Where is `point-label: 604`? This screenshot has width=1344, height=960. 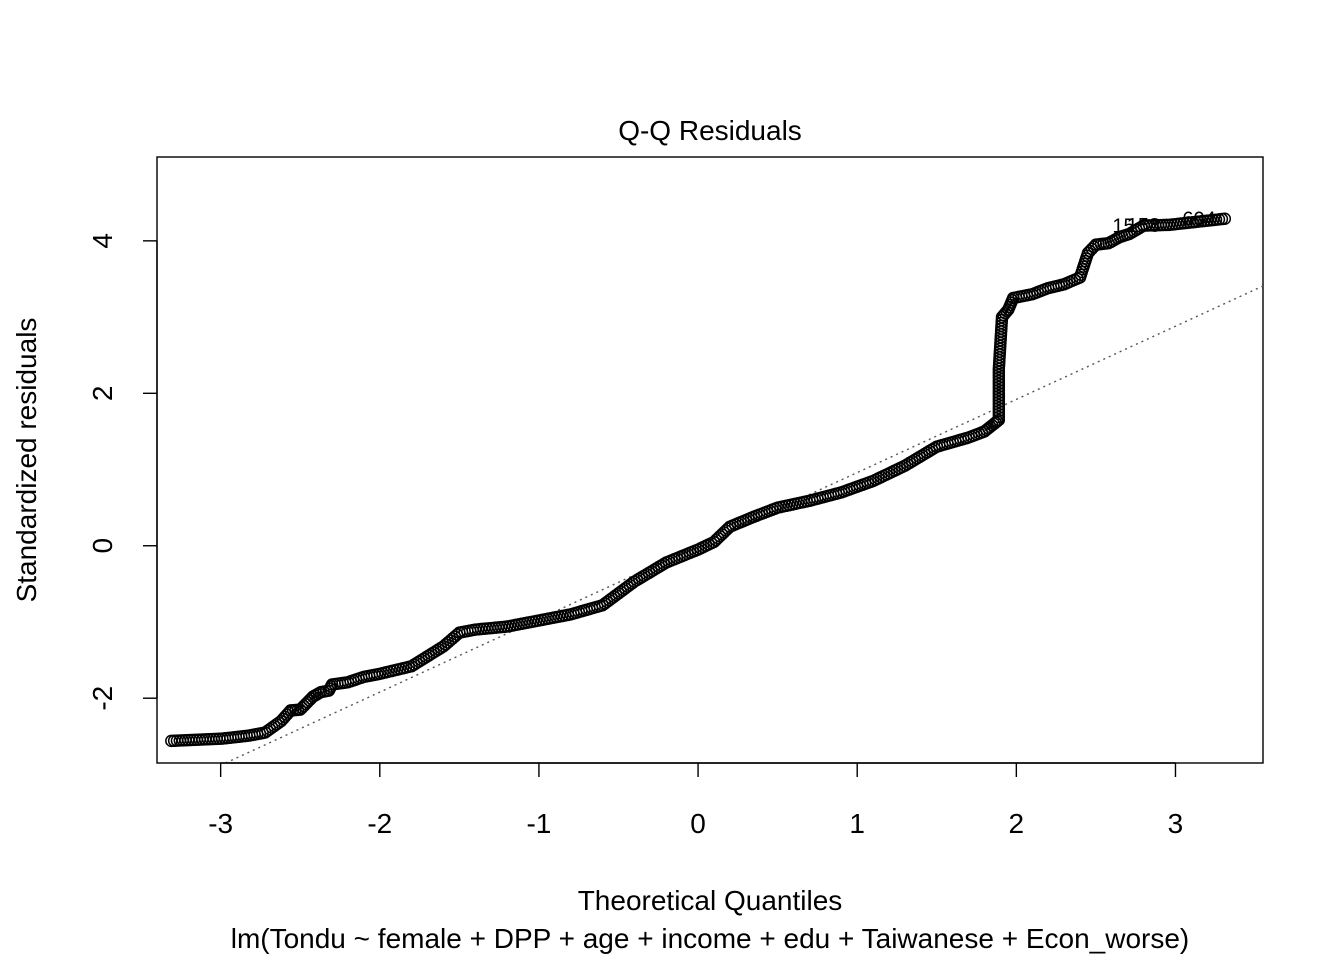
point-label: 604 is located at coordinates (1198, 220).